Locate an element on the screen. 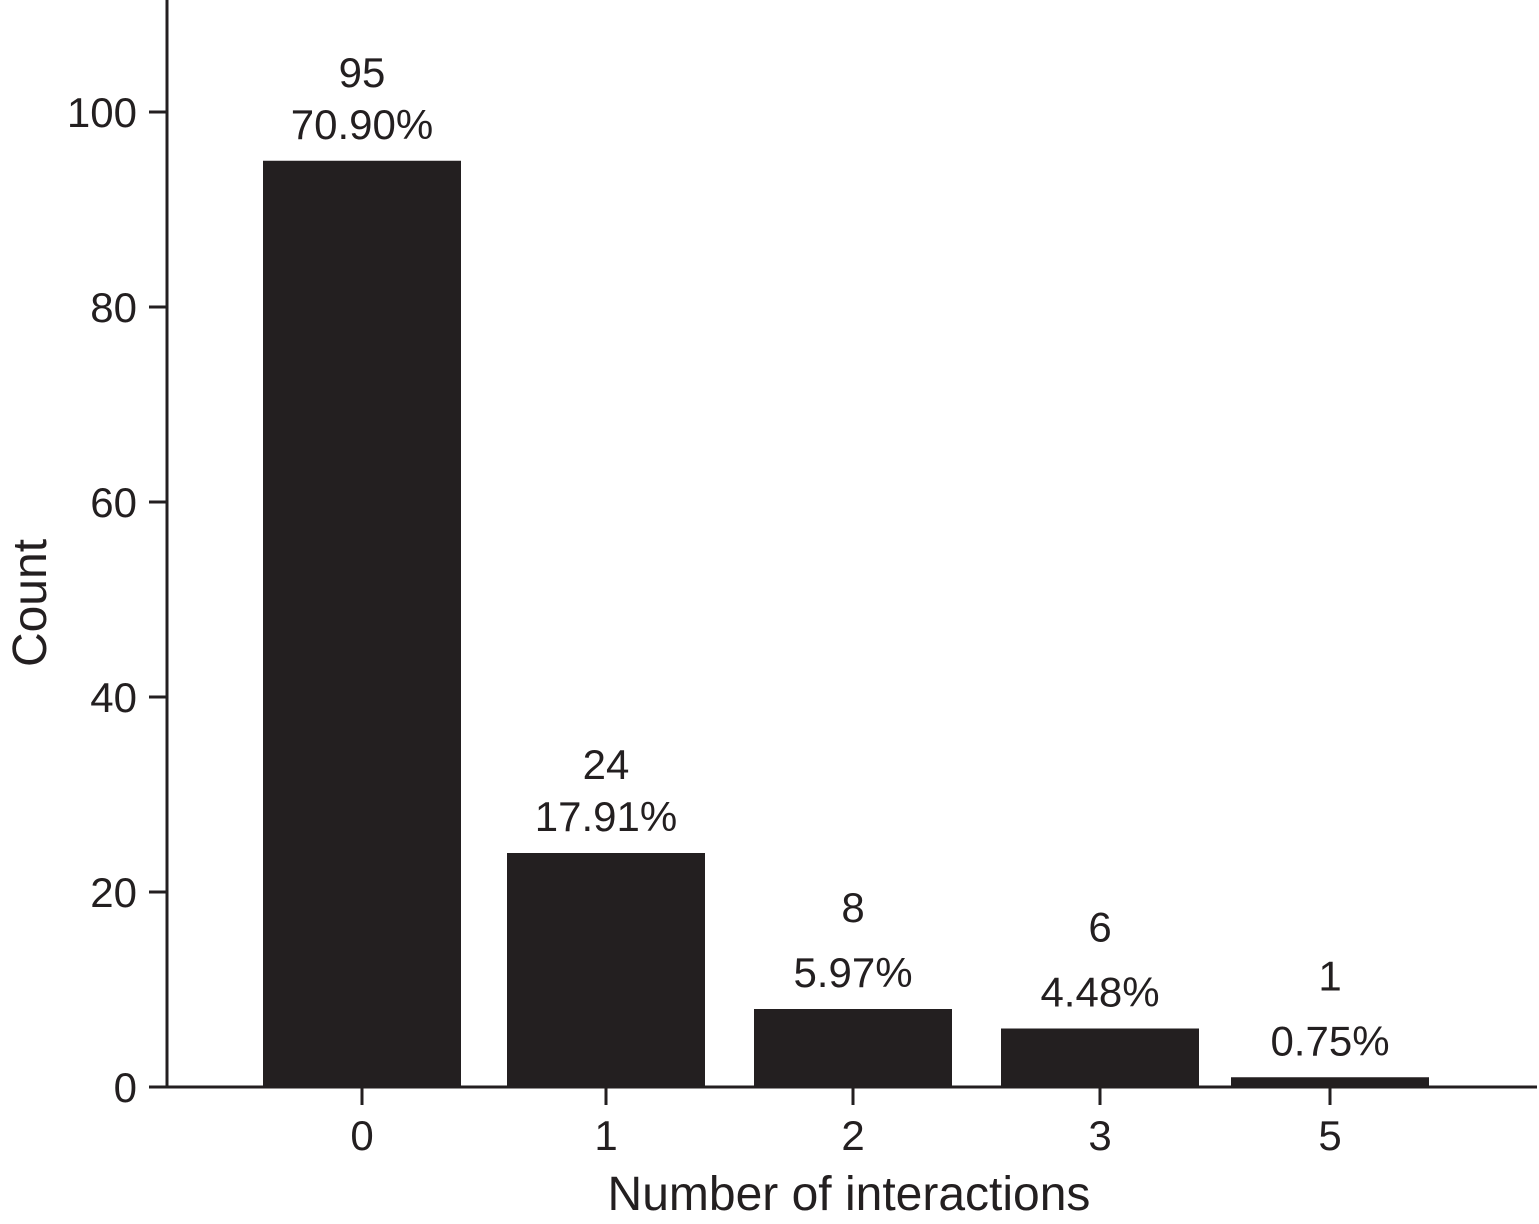 The image size is (1539, 1224). x-tick-label: 5 is located at coordinates (1329, 1135).